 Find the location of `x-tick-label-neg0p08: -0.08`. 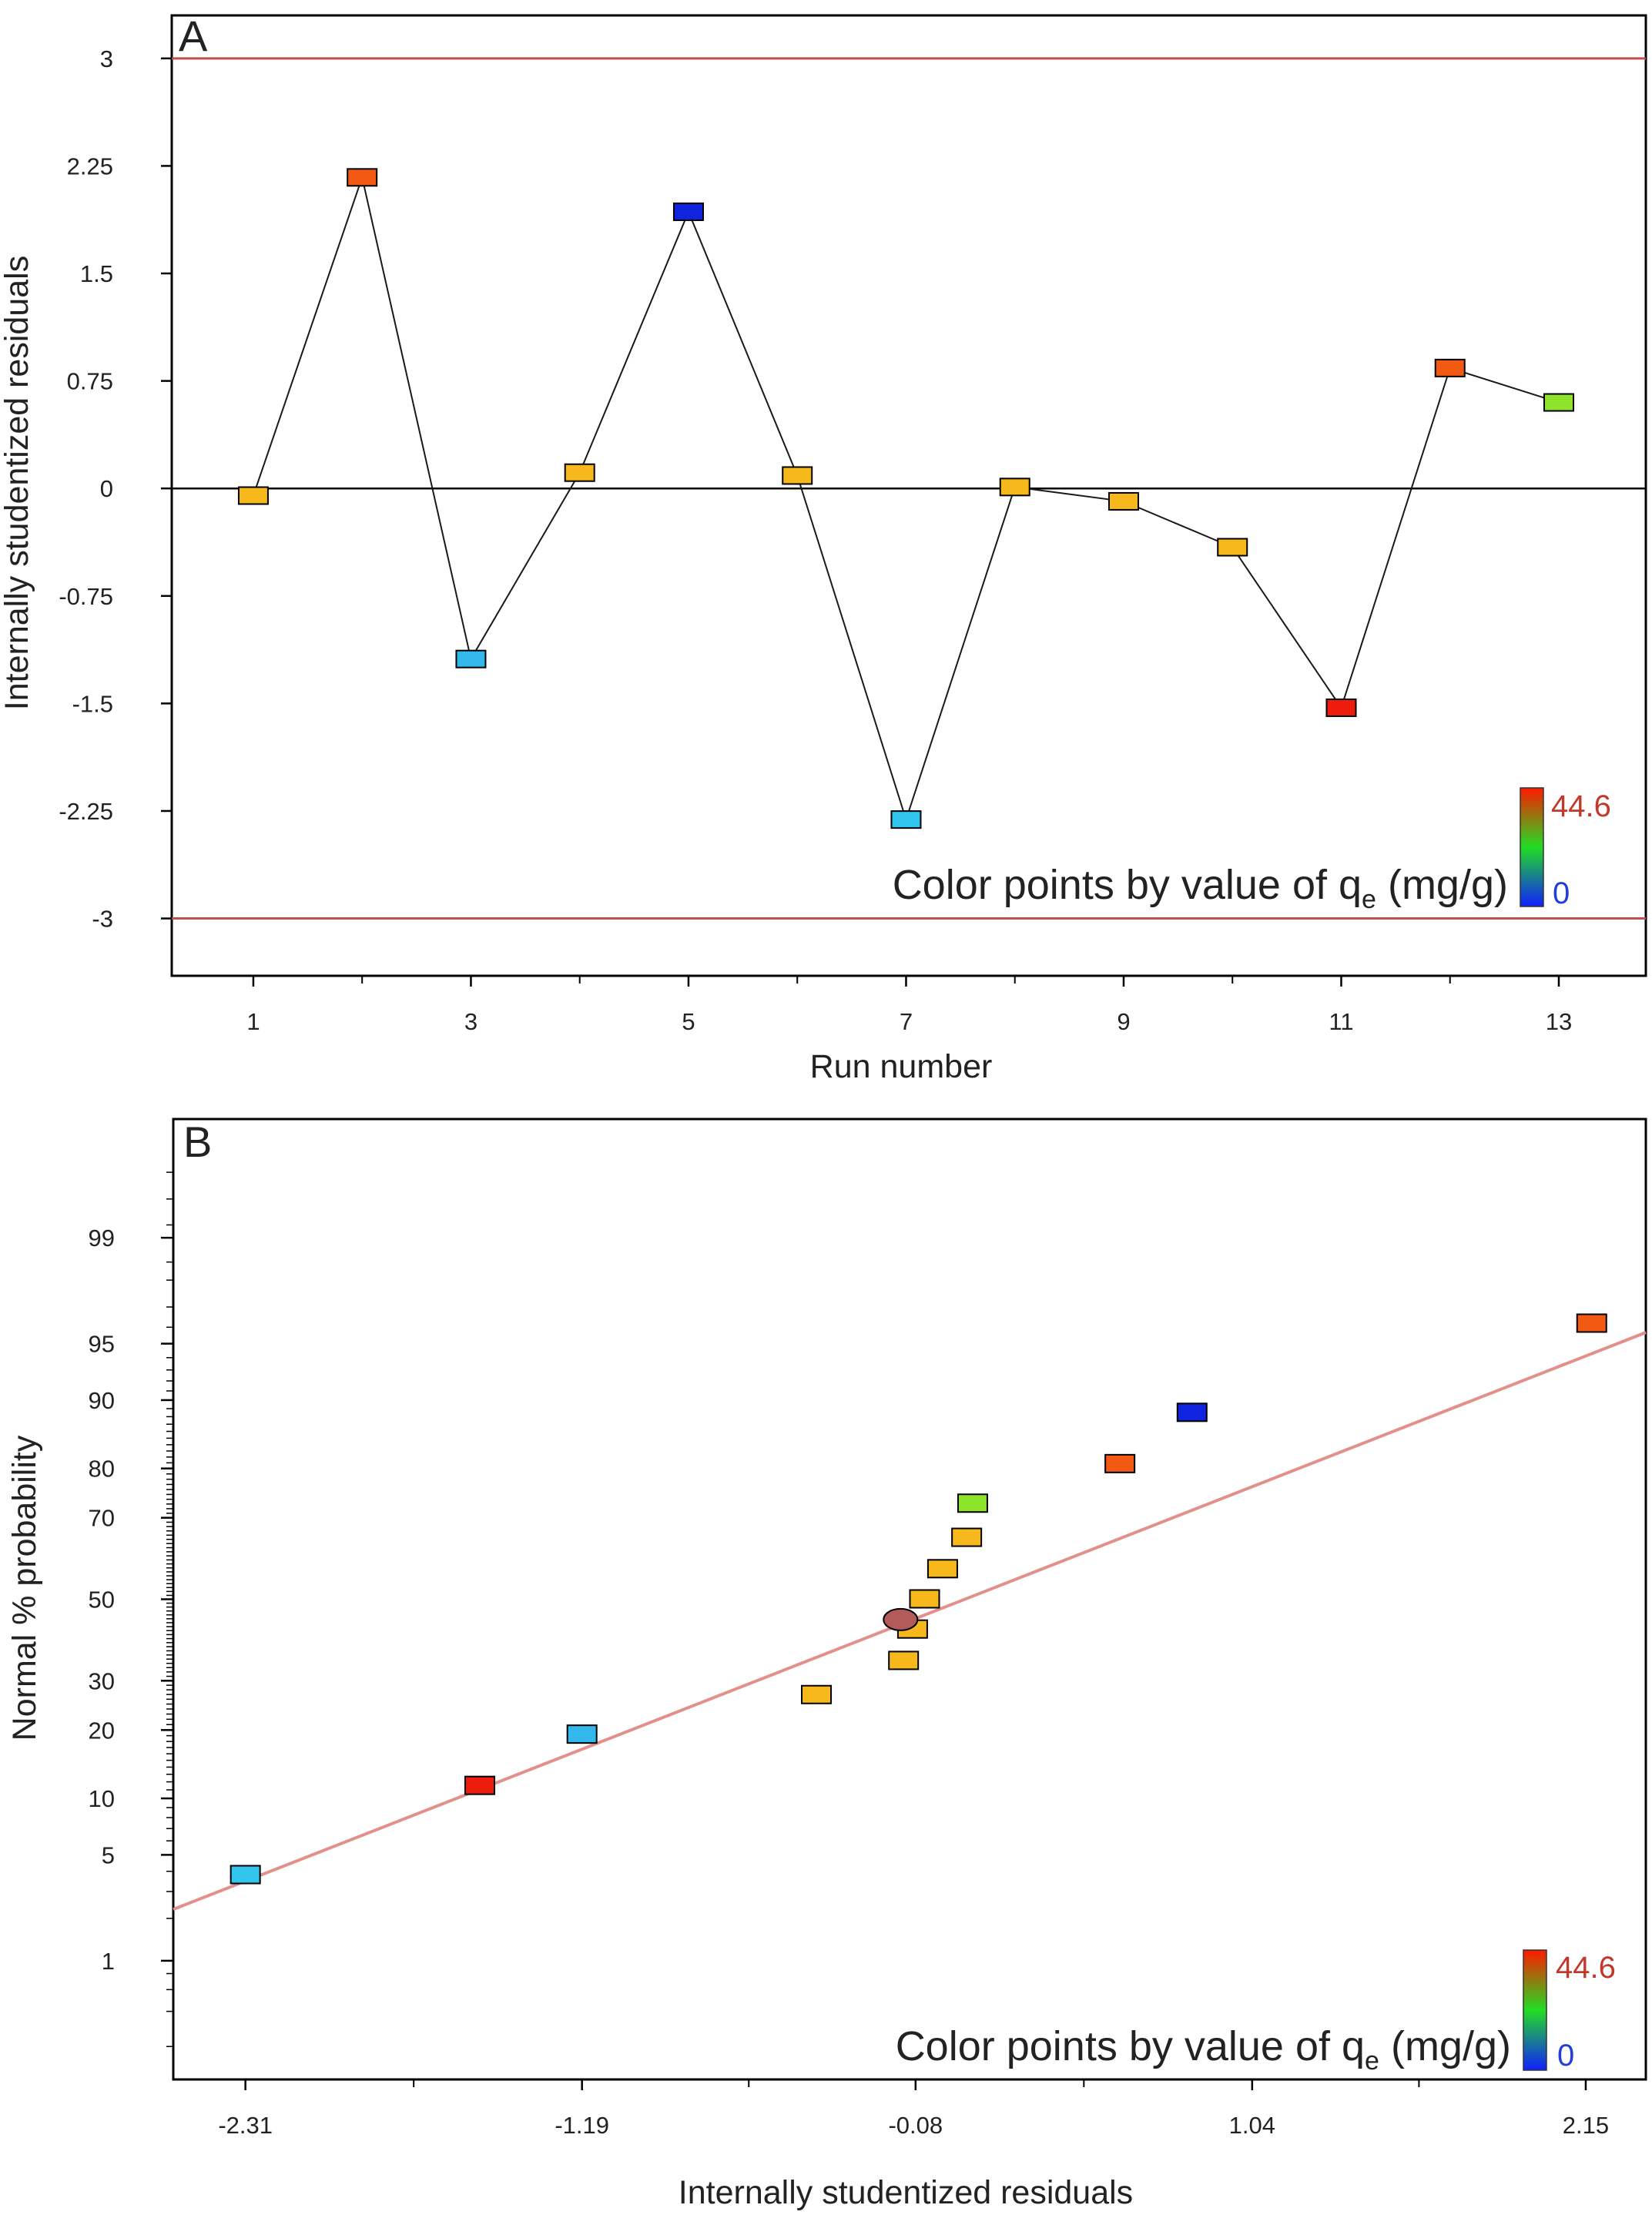

x-tick-label-neg0p08: -0.08 is located at coordinates (916, 2125).